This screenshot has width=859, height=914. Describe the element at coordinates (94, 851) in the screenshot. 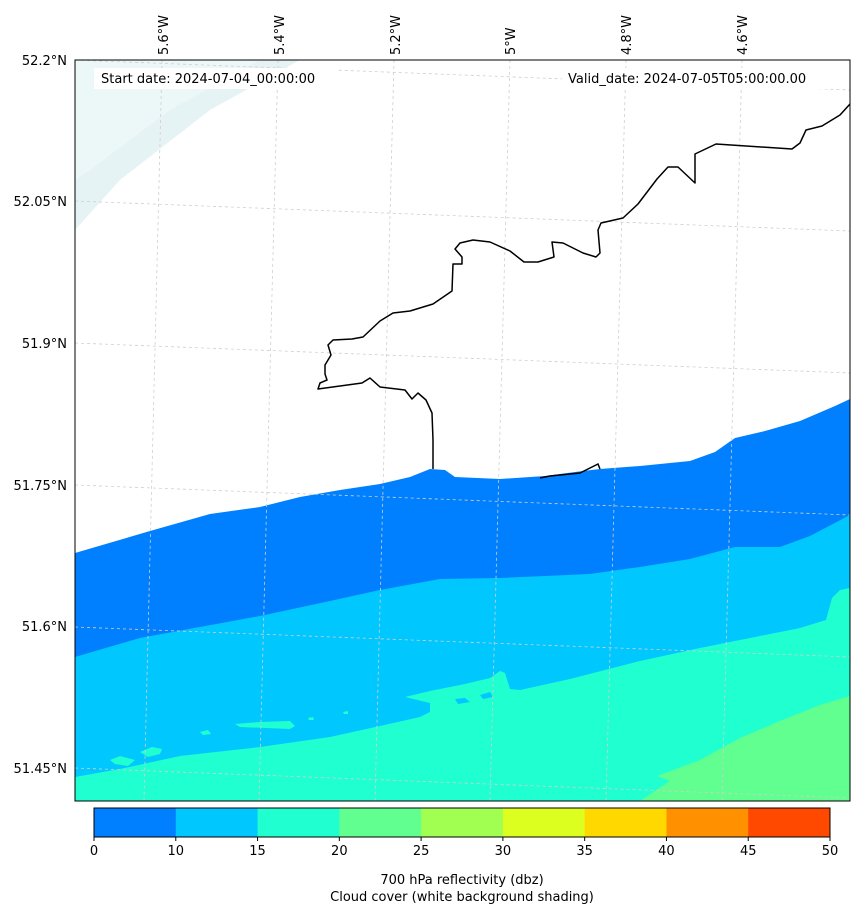

I see `colorbar-tick-label: 0` at that location.